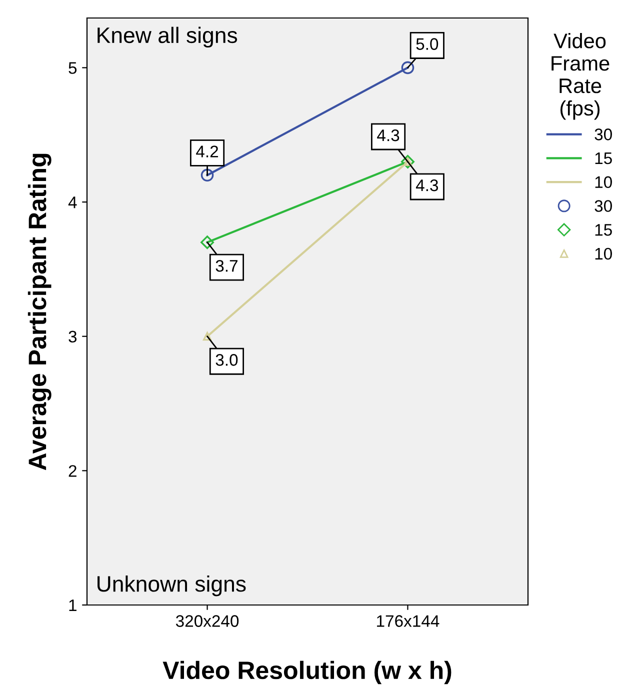 The width and height of the screenshot is (623, 698). I want to click on y-tick-label: 5, so click(72, 68).